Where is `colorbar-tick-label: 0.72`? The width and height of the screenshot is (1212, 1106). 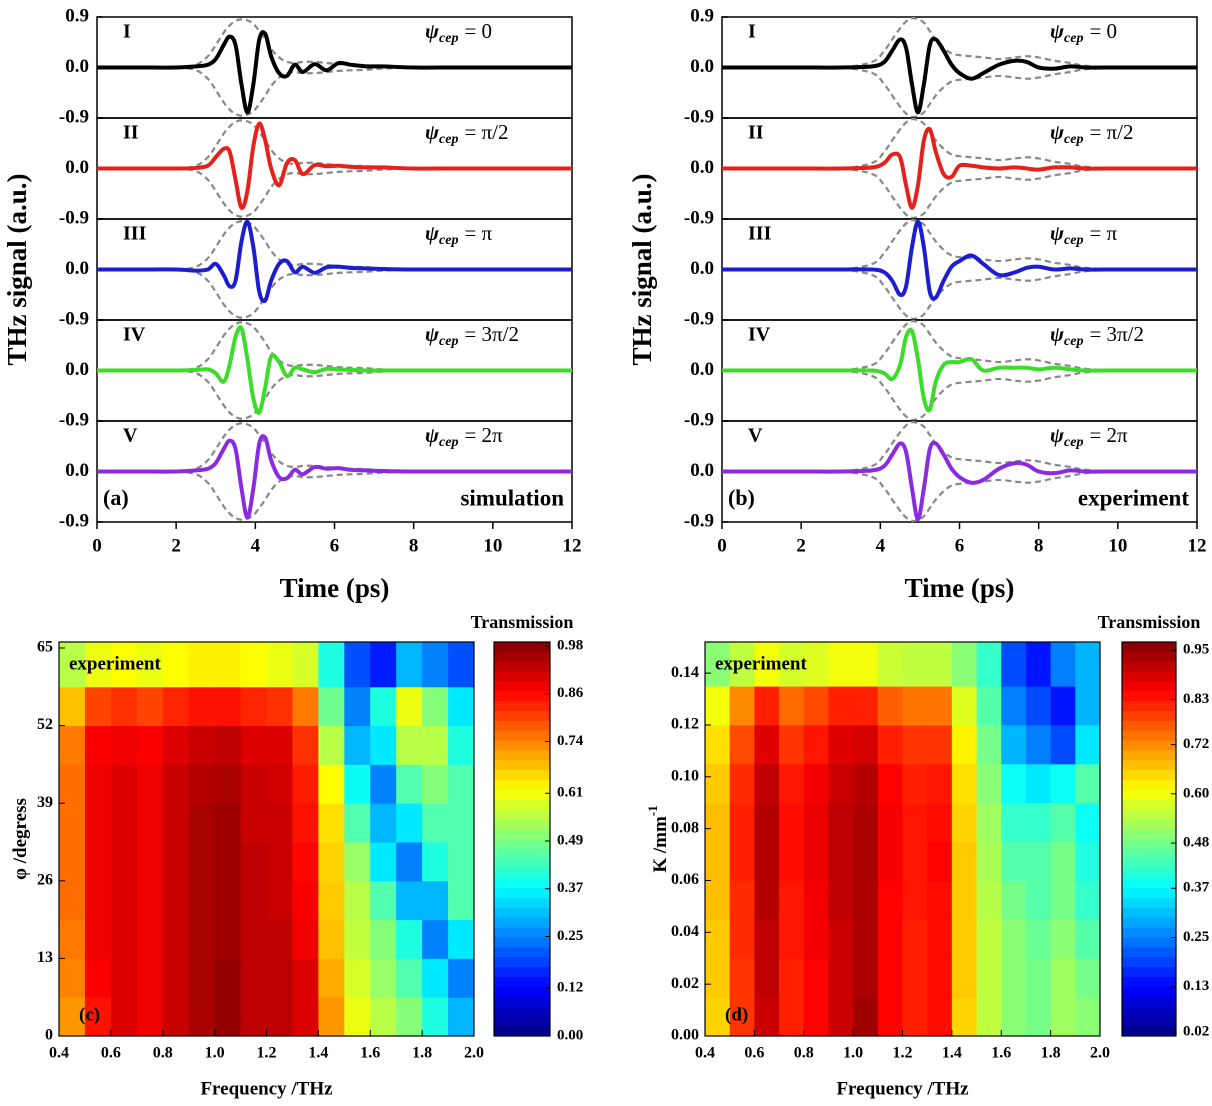 colorbar-tick-label: 0.72 is located at coordinates (1196, 744).